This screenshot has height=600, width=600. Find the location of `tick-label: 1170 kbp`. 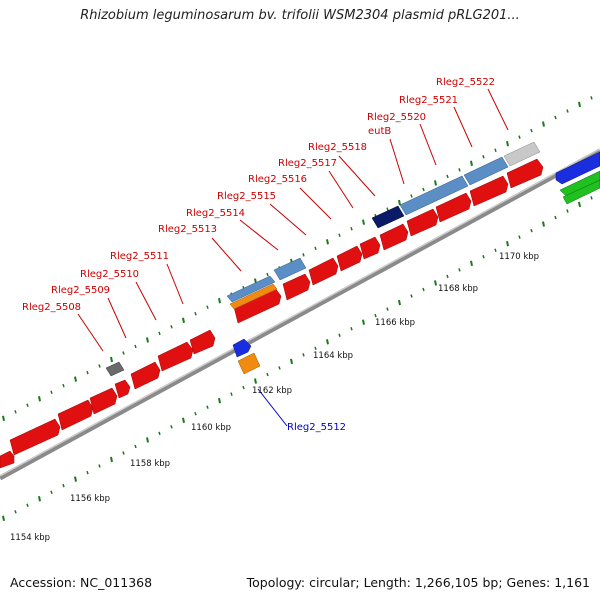

tick-label: 1170 kbp is located at coordinates (519, 257).